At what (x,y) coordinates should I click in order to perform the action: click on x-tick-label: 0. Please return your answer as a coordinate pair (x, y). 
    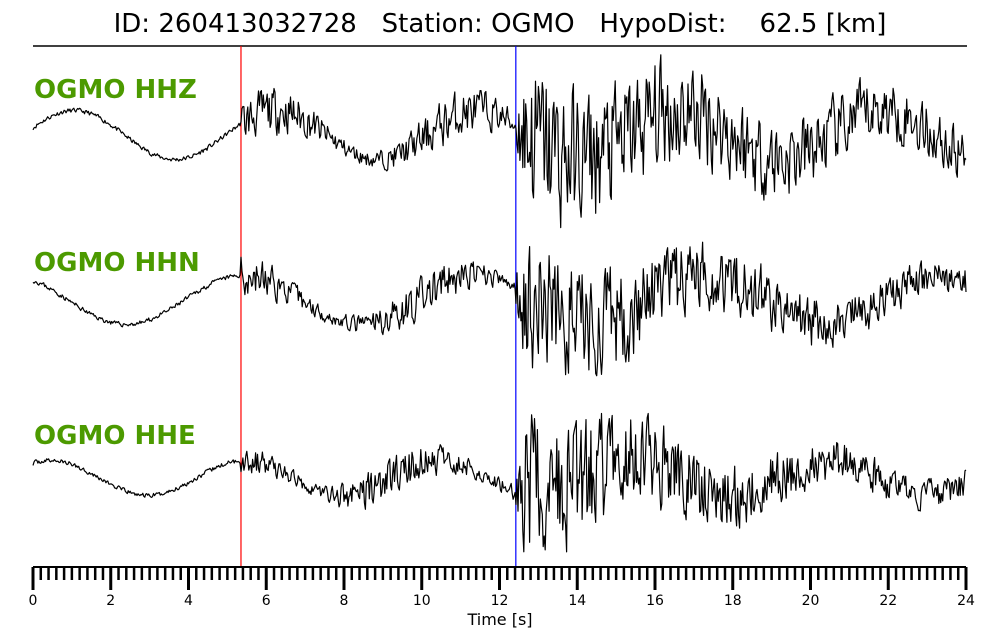
    Looking at the image, I should click on (33, 601).